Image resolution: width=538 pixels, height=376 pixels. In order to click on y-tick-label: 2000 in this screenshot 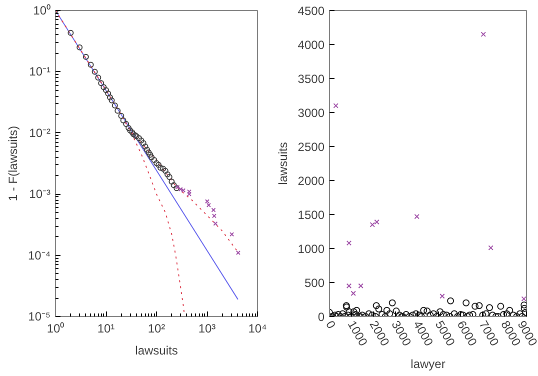, I will do `click(311, 181)`.